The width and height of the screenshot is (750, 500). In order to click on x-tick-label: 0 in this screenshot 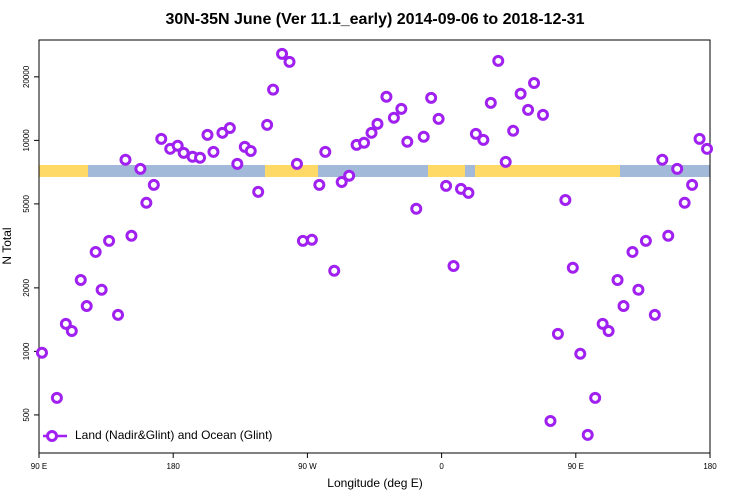, I will do `click(441, 466)`.